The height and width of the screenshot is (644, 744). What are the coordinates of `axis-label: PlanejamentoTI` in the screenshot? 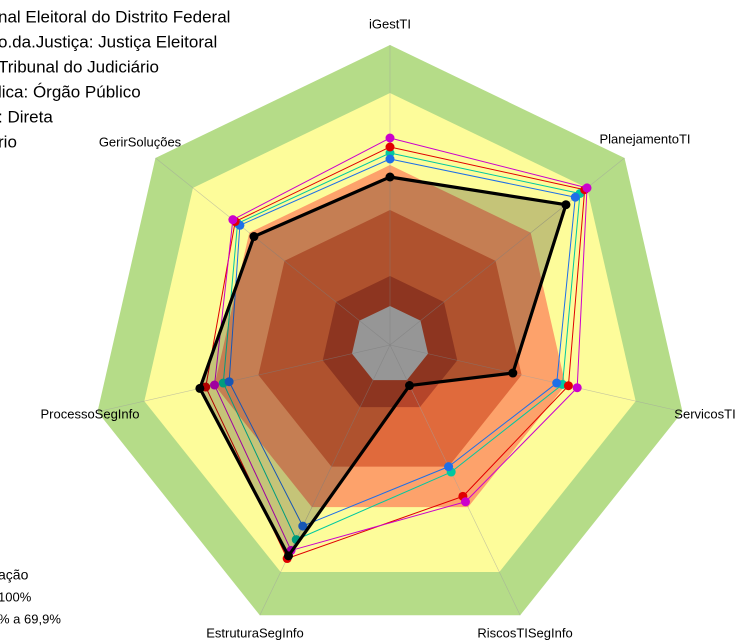 It's located at (644, 138).